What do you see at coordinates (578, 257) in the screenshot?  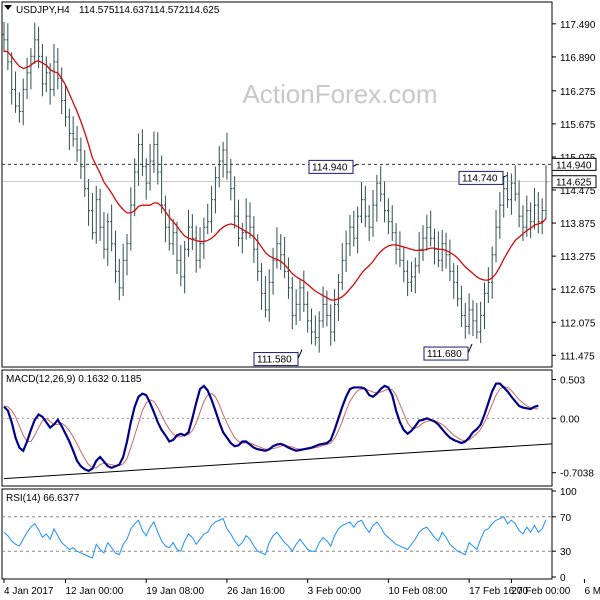 I see `price-tick-label: 113.275` at bounding box center [578, 257].